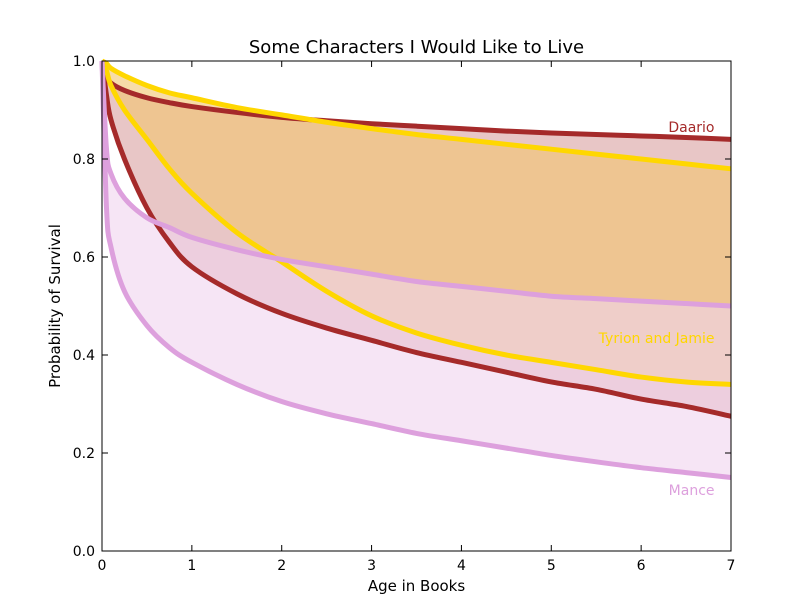  What do you see at coordinates (691, 128) in the screenshot?
I see `series-label-daario: Daario` at bounding box center [691, 128].